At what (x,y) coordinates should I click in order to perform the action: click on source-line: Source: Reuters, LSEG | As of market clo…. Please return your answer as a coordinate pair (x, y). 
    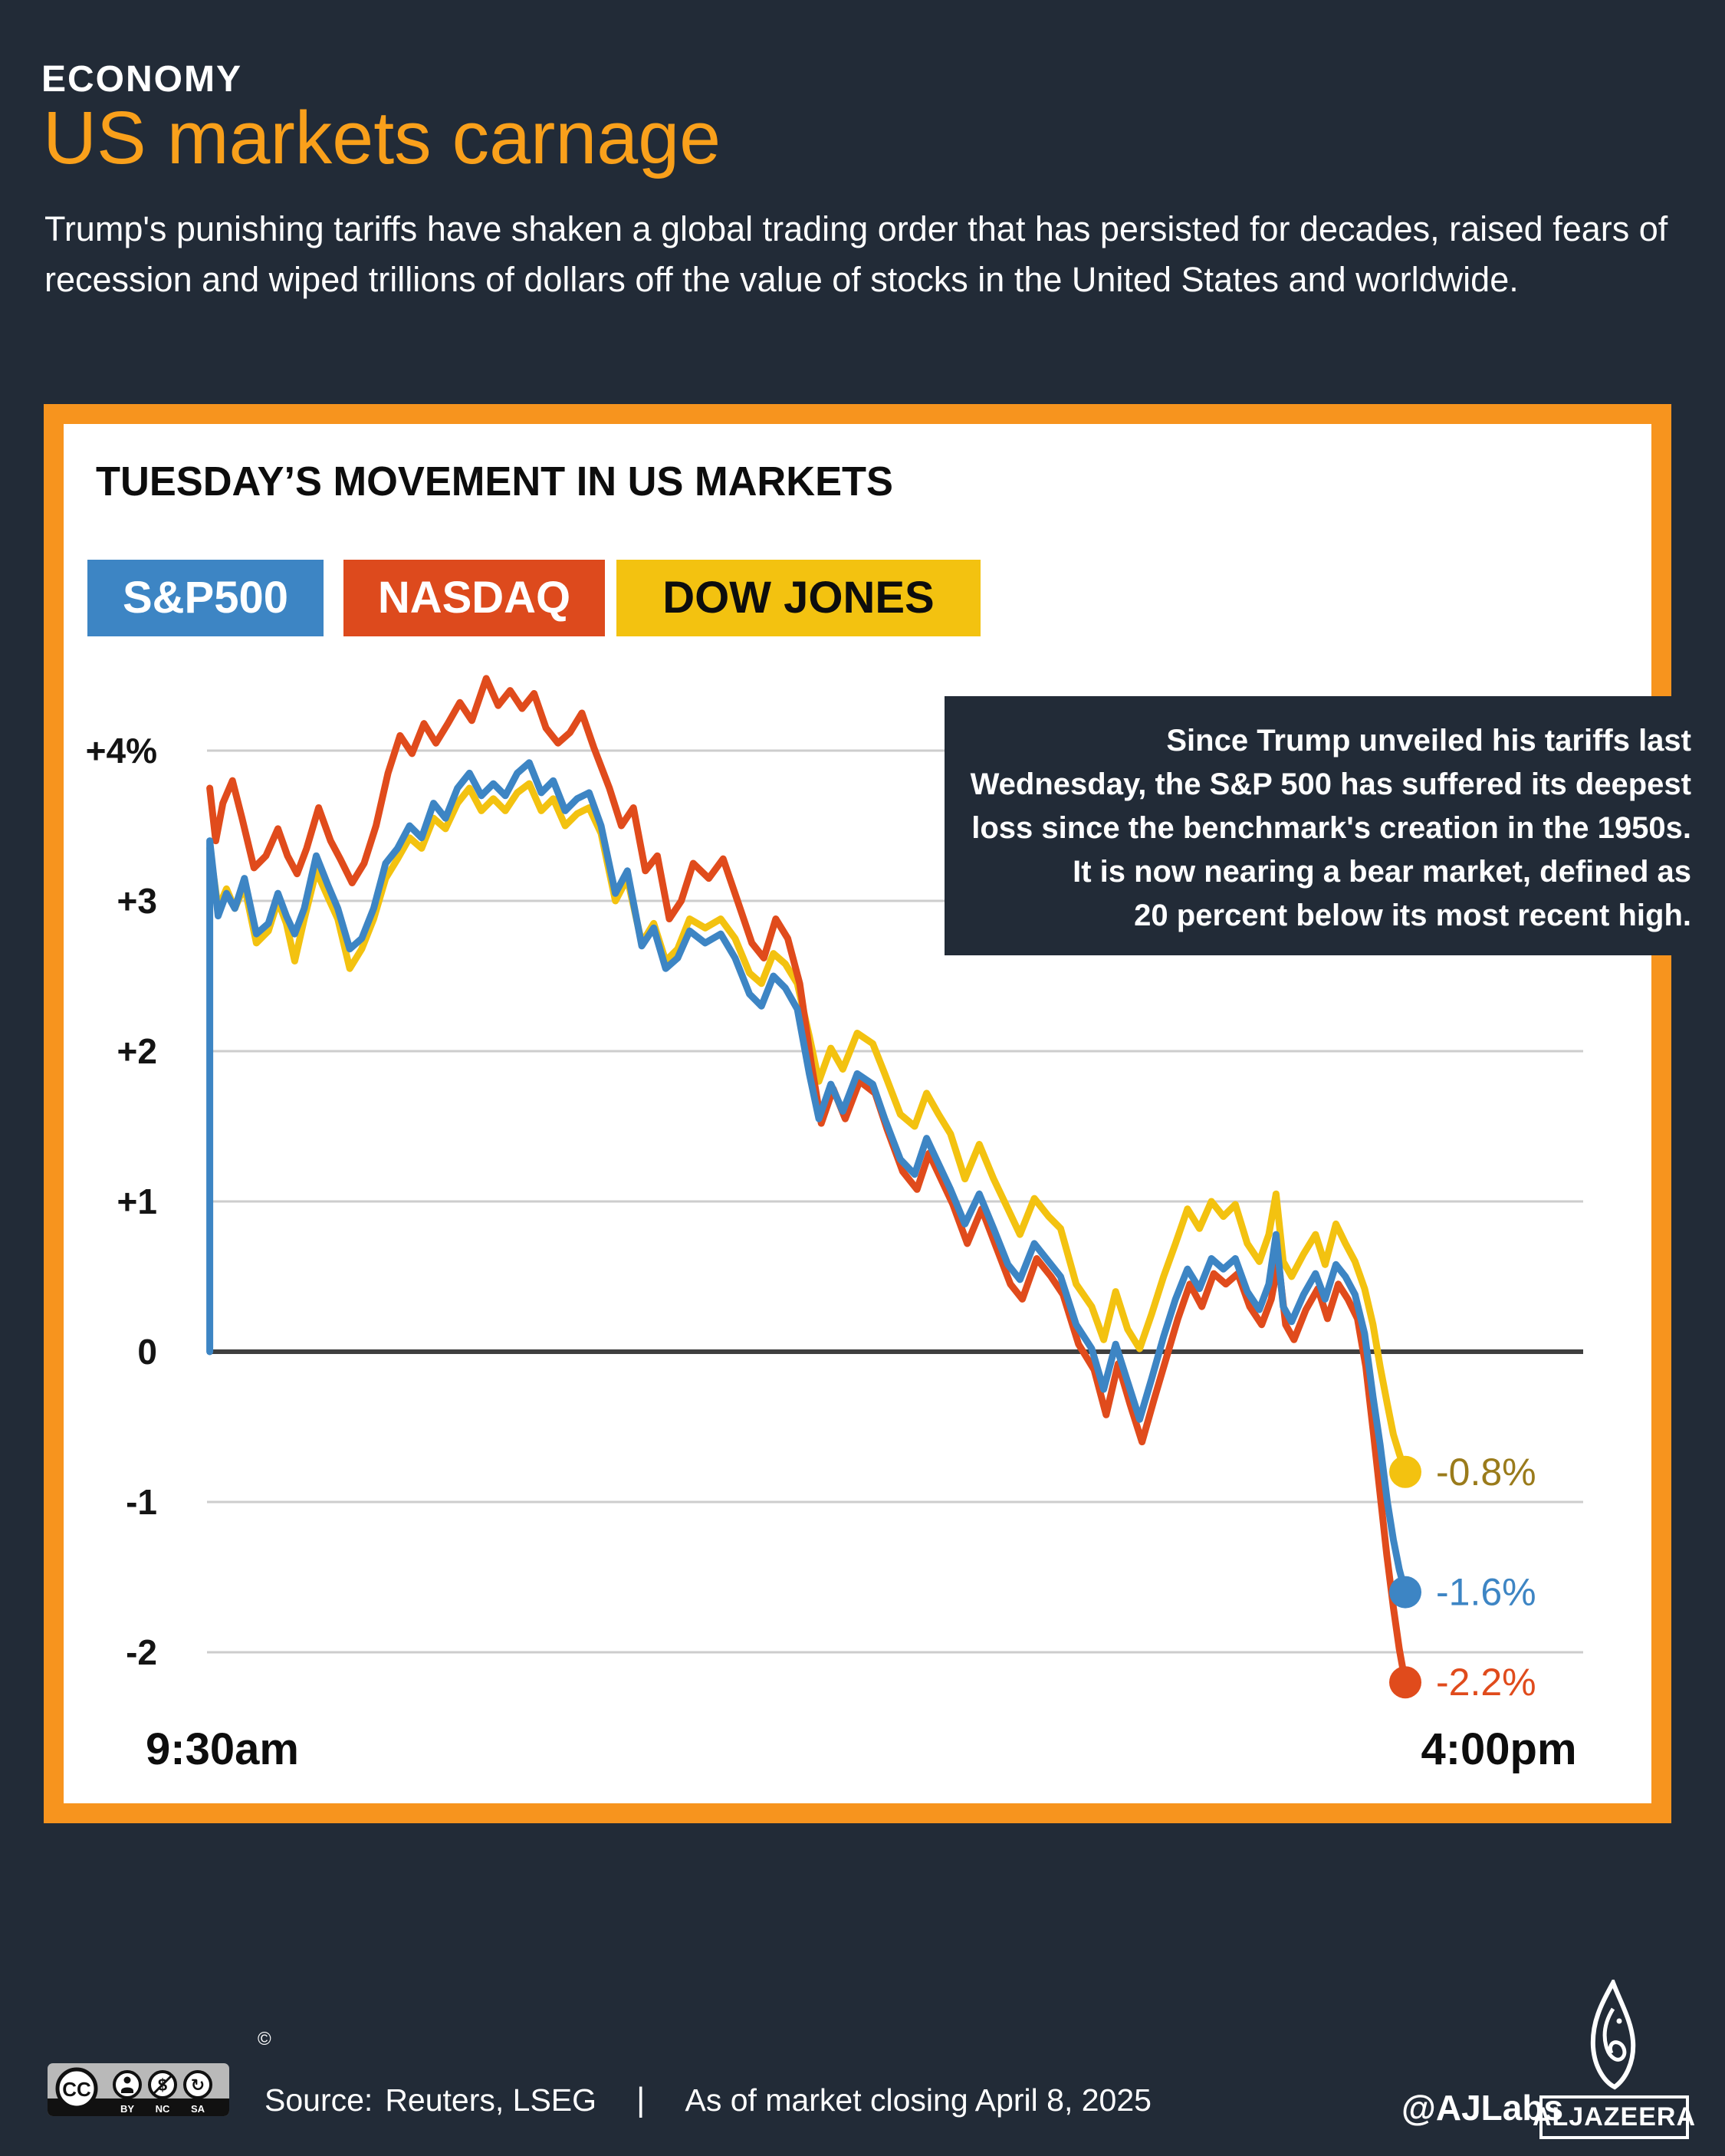
    Looking at the image, I should click on (708, 2100).